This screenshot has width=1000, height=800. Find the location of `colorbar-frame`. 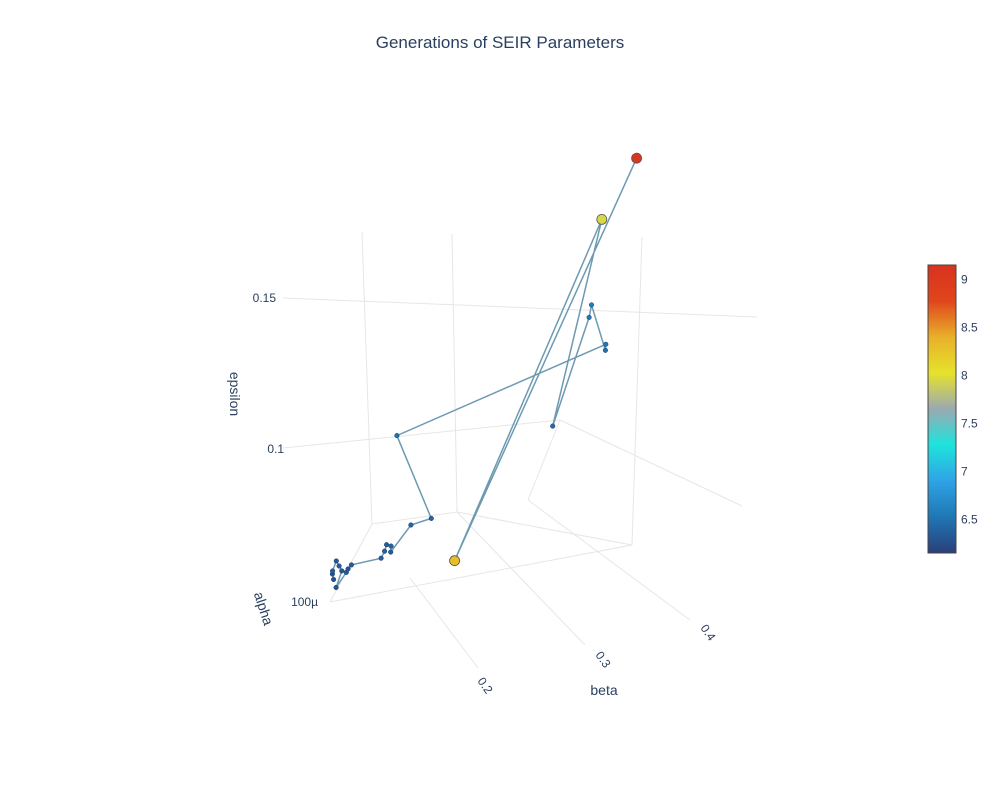

colorbar-frame is located at coordinates (942, 409).